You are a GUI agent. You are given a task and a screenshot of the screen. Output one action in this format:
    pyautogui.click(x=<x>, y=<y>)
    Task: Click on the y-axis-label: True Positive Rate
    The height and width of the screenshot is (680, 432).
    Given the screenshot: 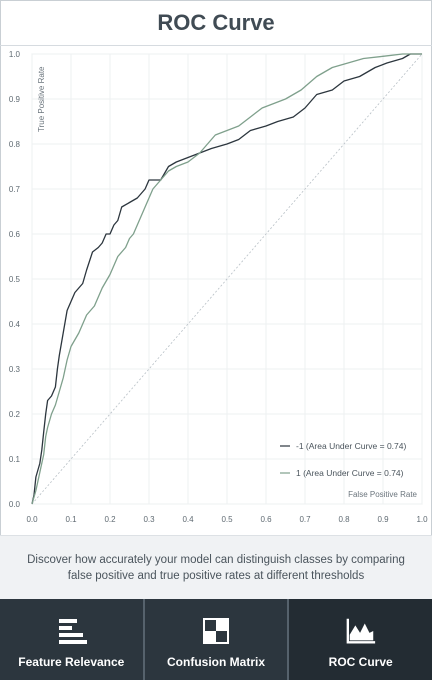 What is the action you would take?
    pyautogui.click(x=41, y=99)
    